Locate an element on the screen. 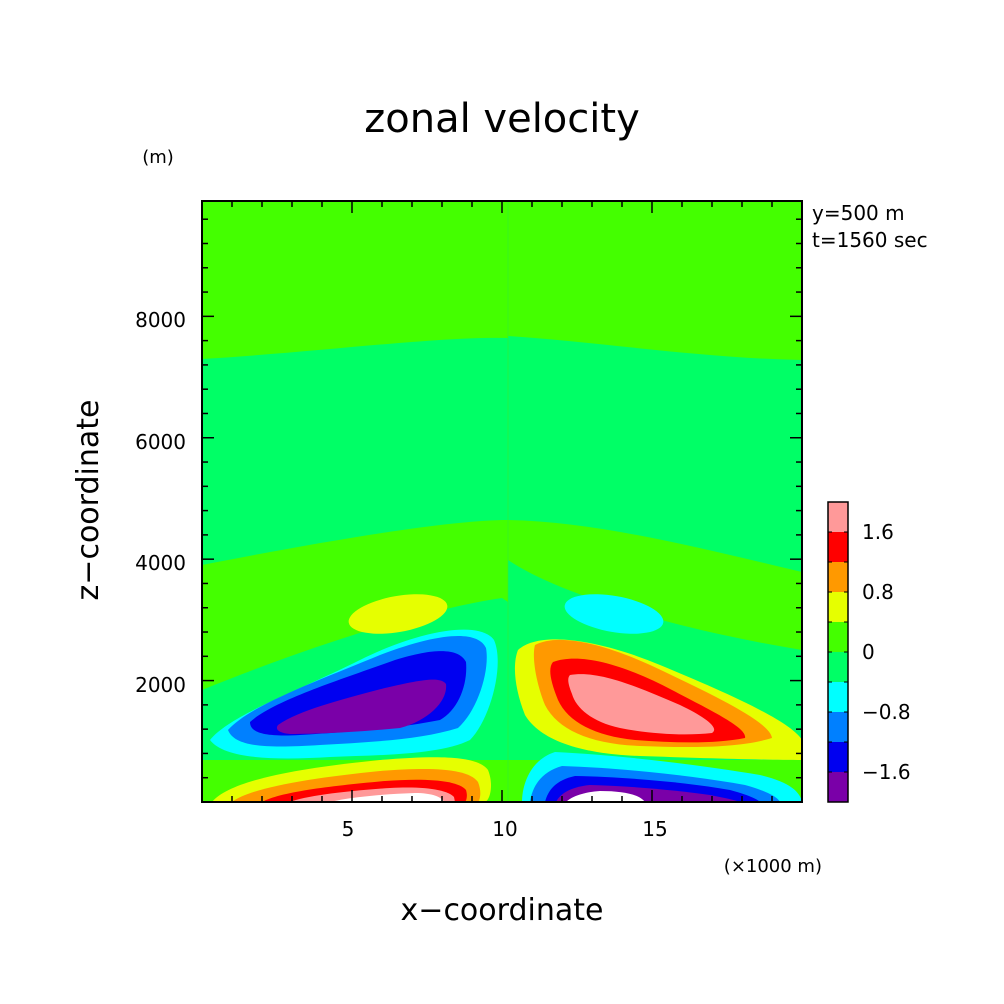  y-tick-label: 2000 is located at coordinates (160, 685).